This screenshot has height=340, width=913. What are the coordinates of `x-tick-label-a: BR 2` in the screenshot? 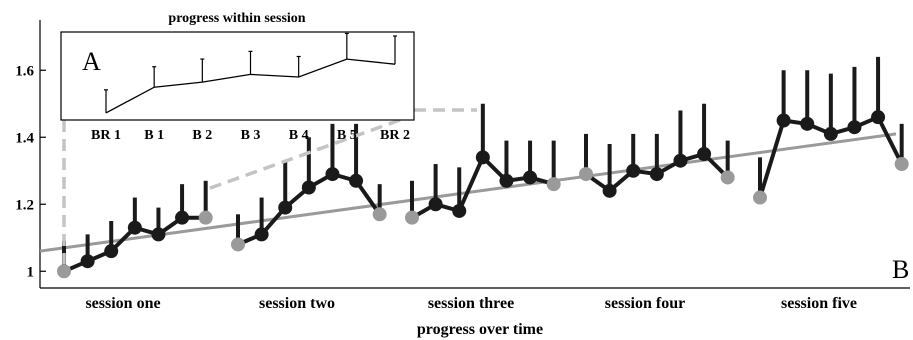 It's located at (395, 135).